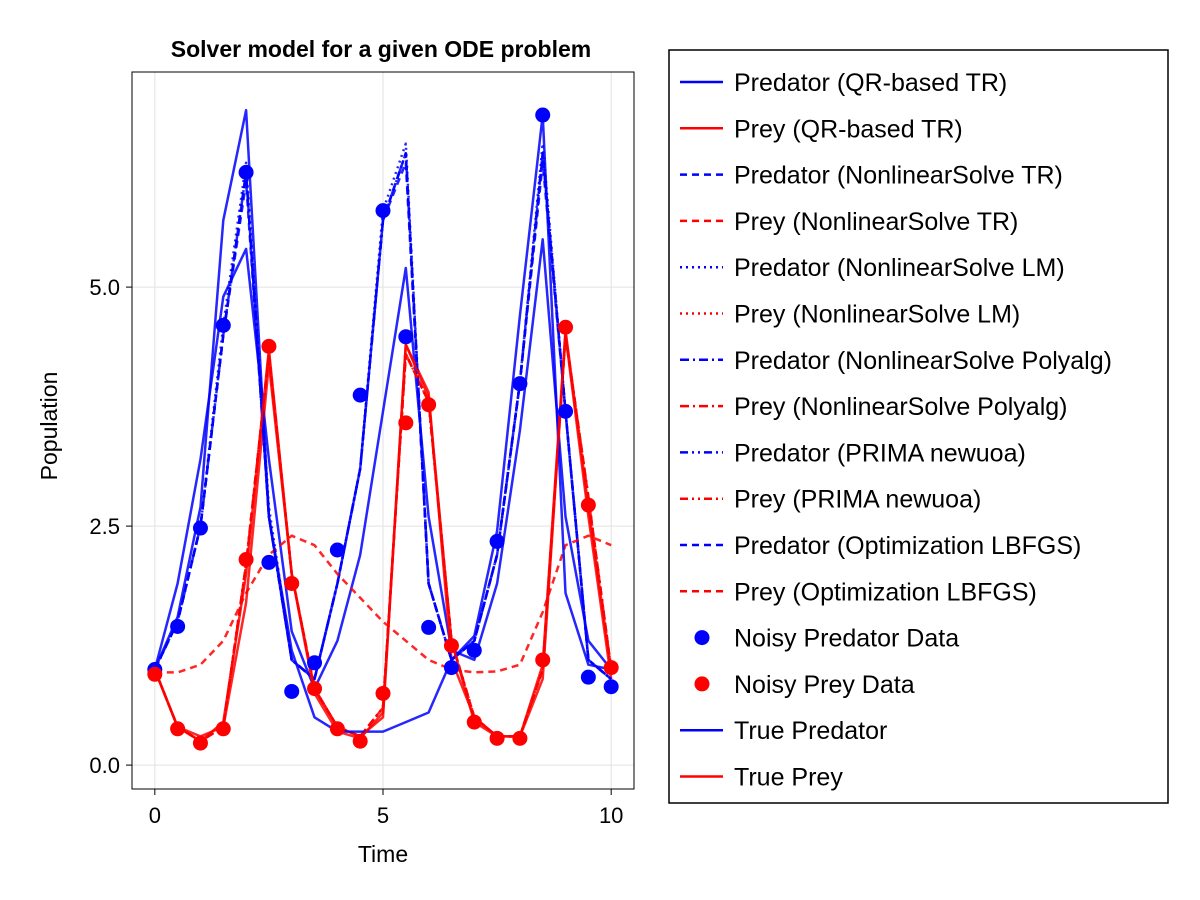 This screenshot has width=1200, height=900. I want to click on legend-label: Prey (Optimization LBFGS), so click(885, 592).